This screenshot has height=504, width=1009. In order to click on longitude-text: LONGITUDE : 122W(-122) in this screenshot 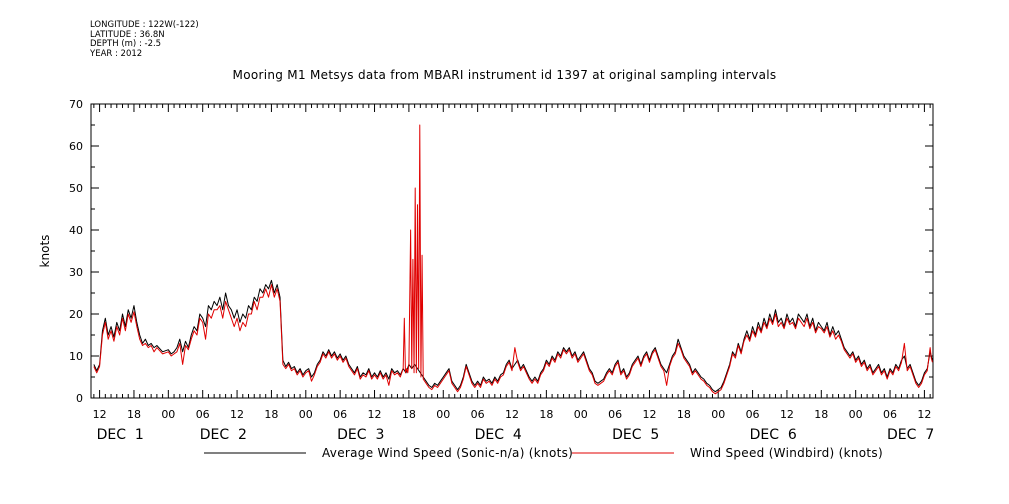, I will do `click(144, 25)`.